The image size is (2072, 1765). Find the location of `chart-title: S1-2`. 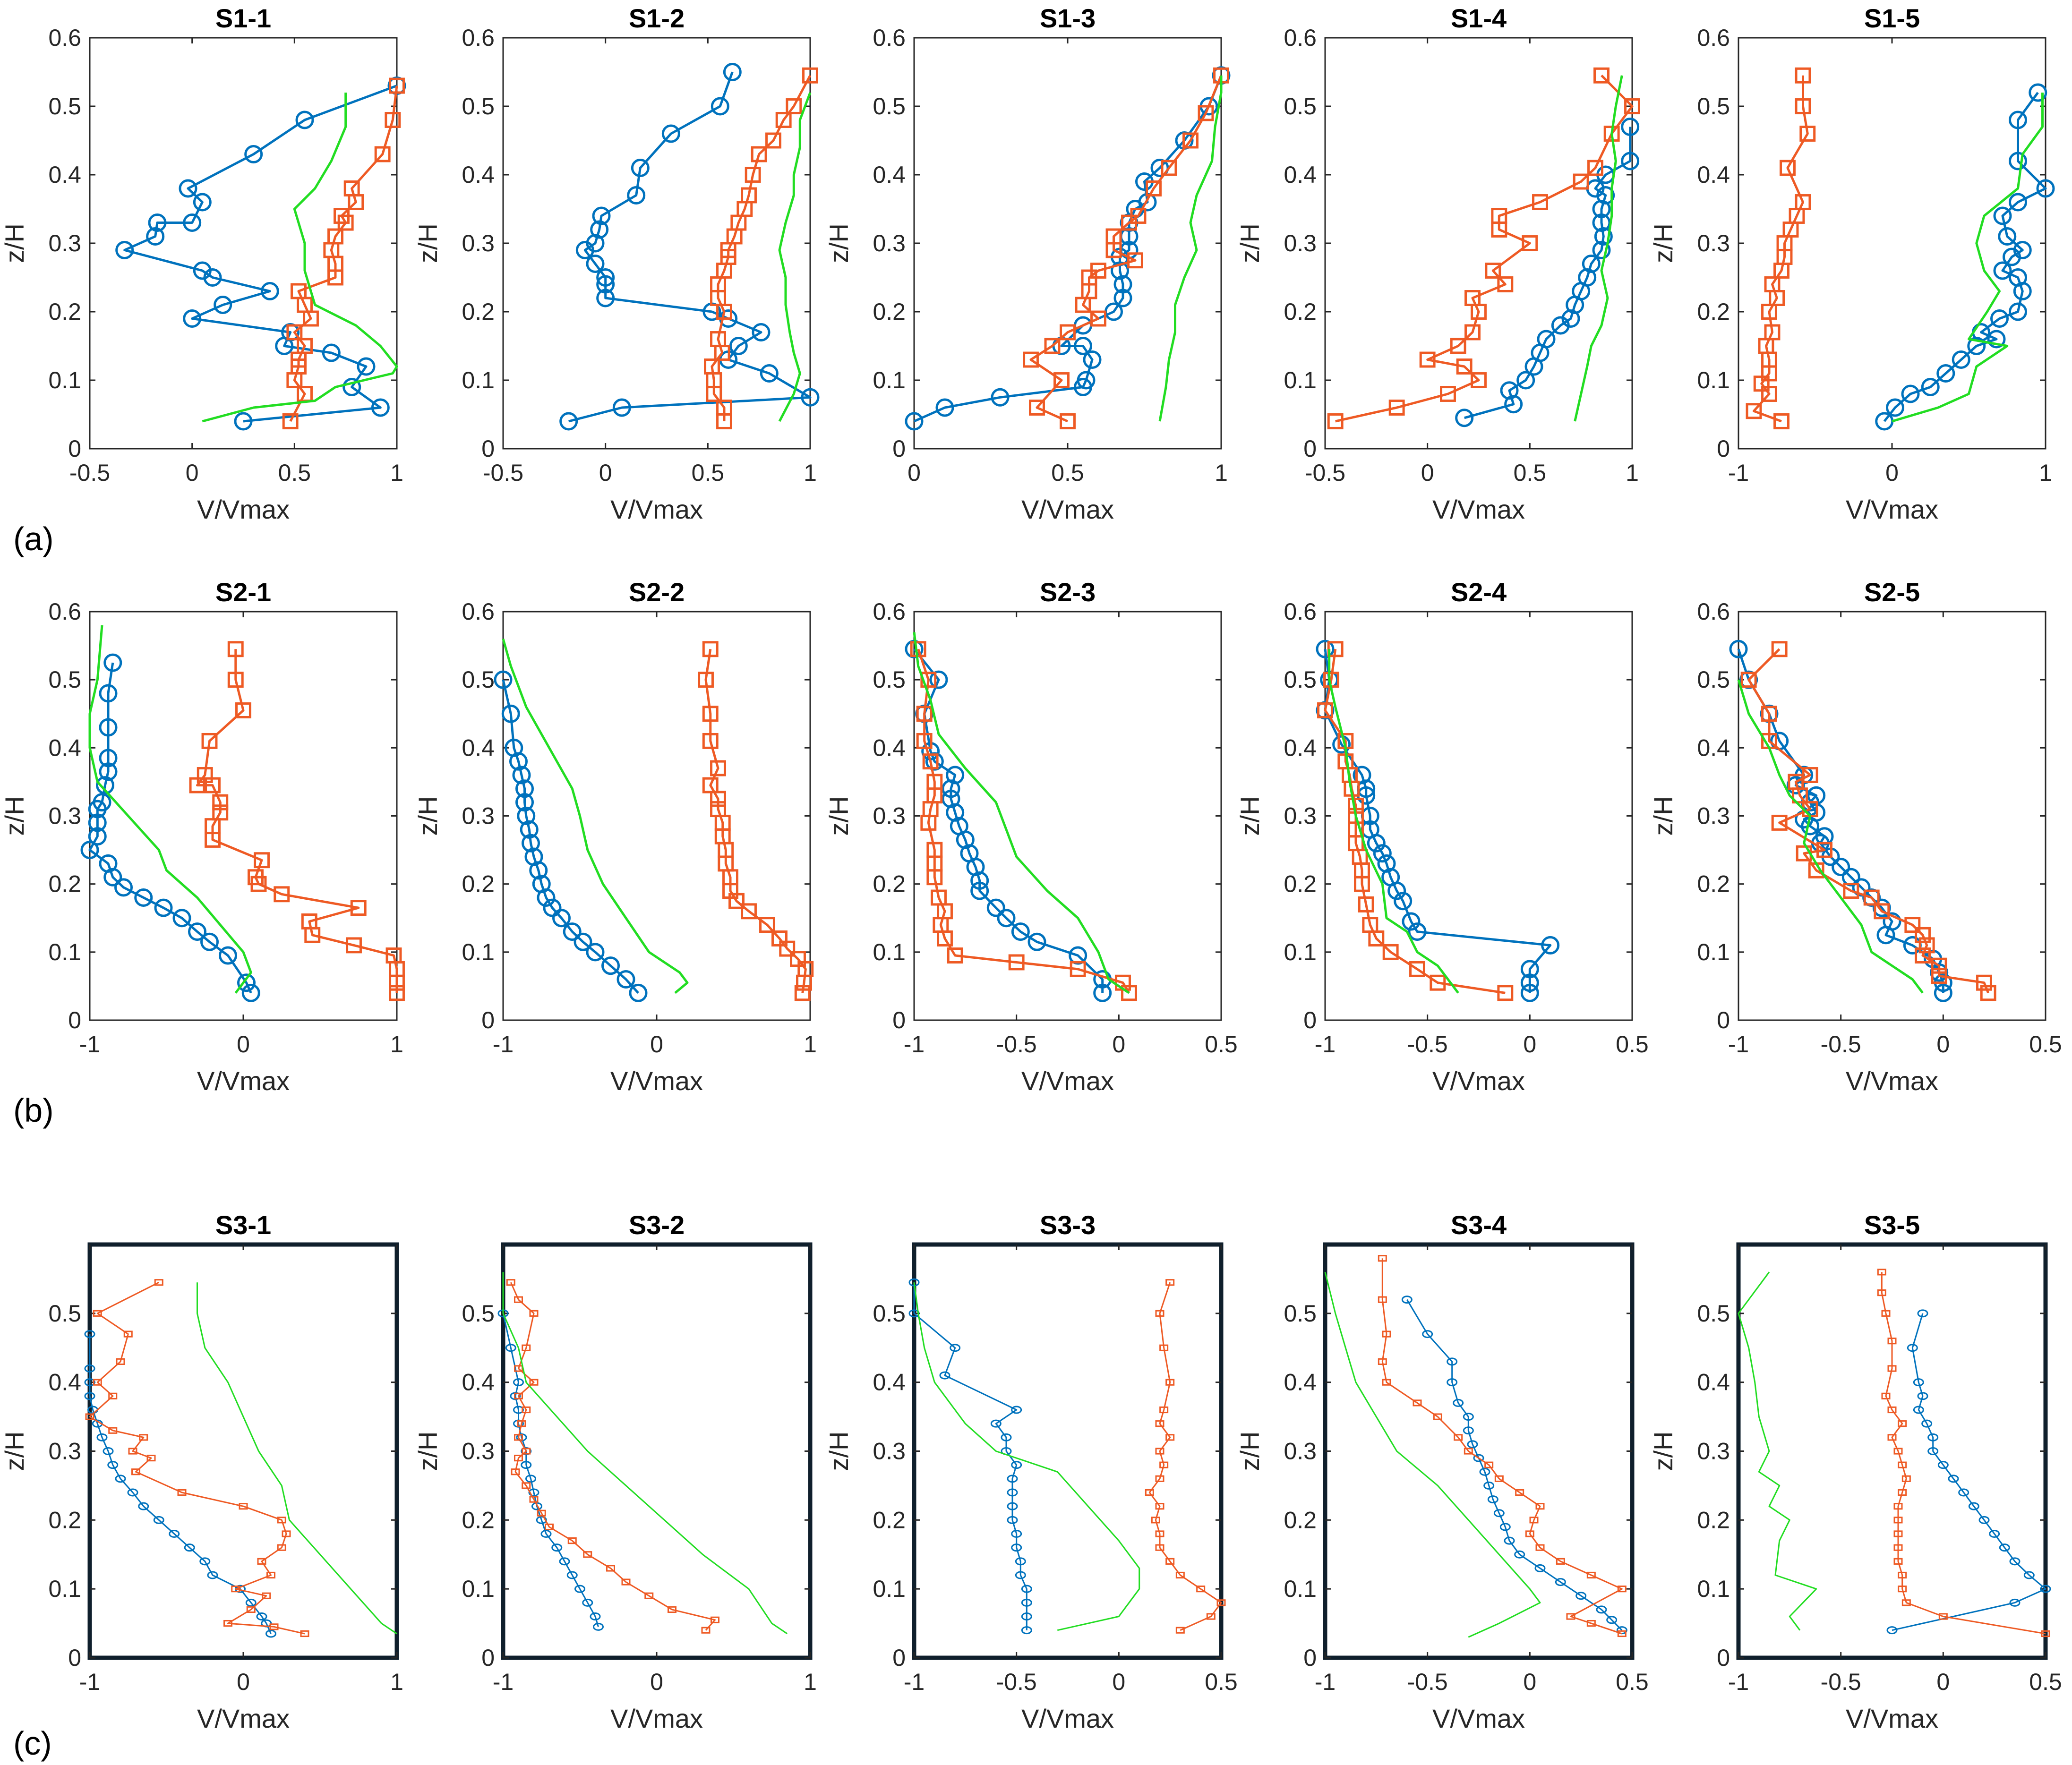

chart-title: S1-2 is located at coordinates (657, 18).